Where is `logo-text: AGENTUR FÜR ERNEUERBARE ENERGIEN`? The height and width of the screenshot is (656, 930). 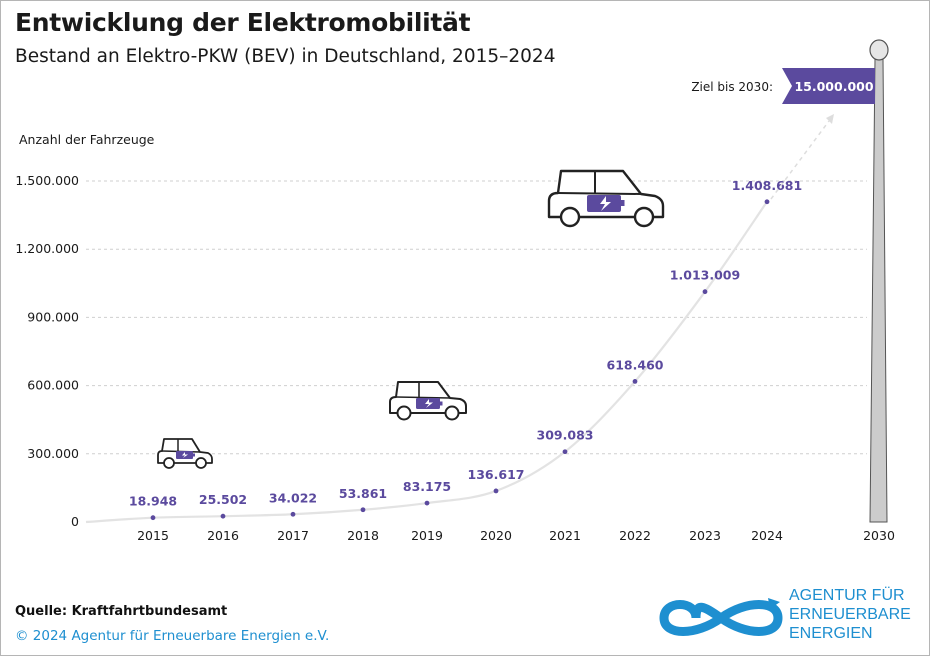
logo-text: AGENTUR FÜR ERNEUERBARE ENERGIEN is located at coordinates (850, 614).